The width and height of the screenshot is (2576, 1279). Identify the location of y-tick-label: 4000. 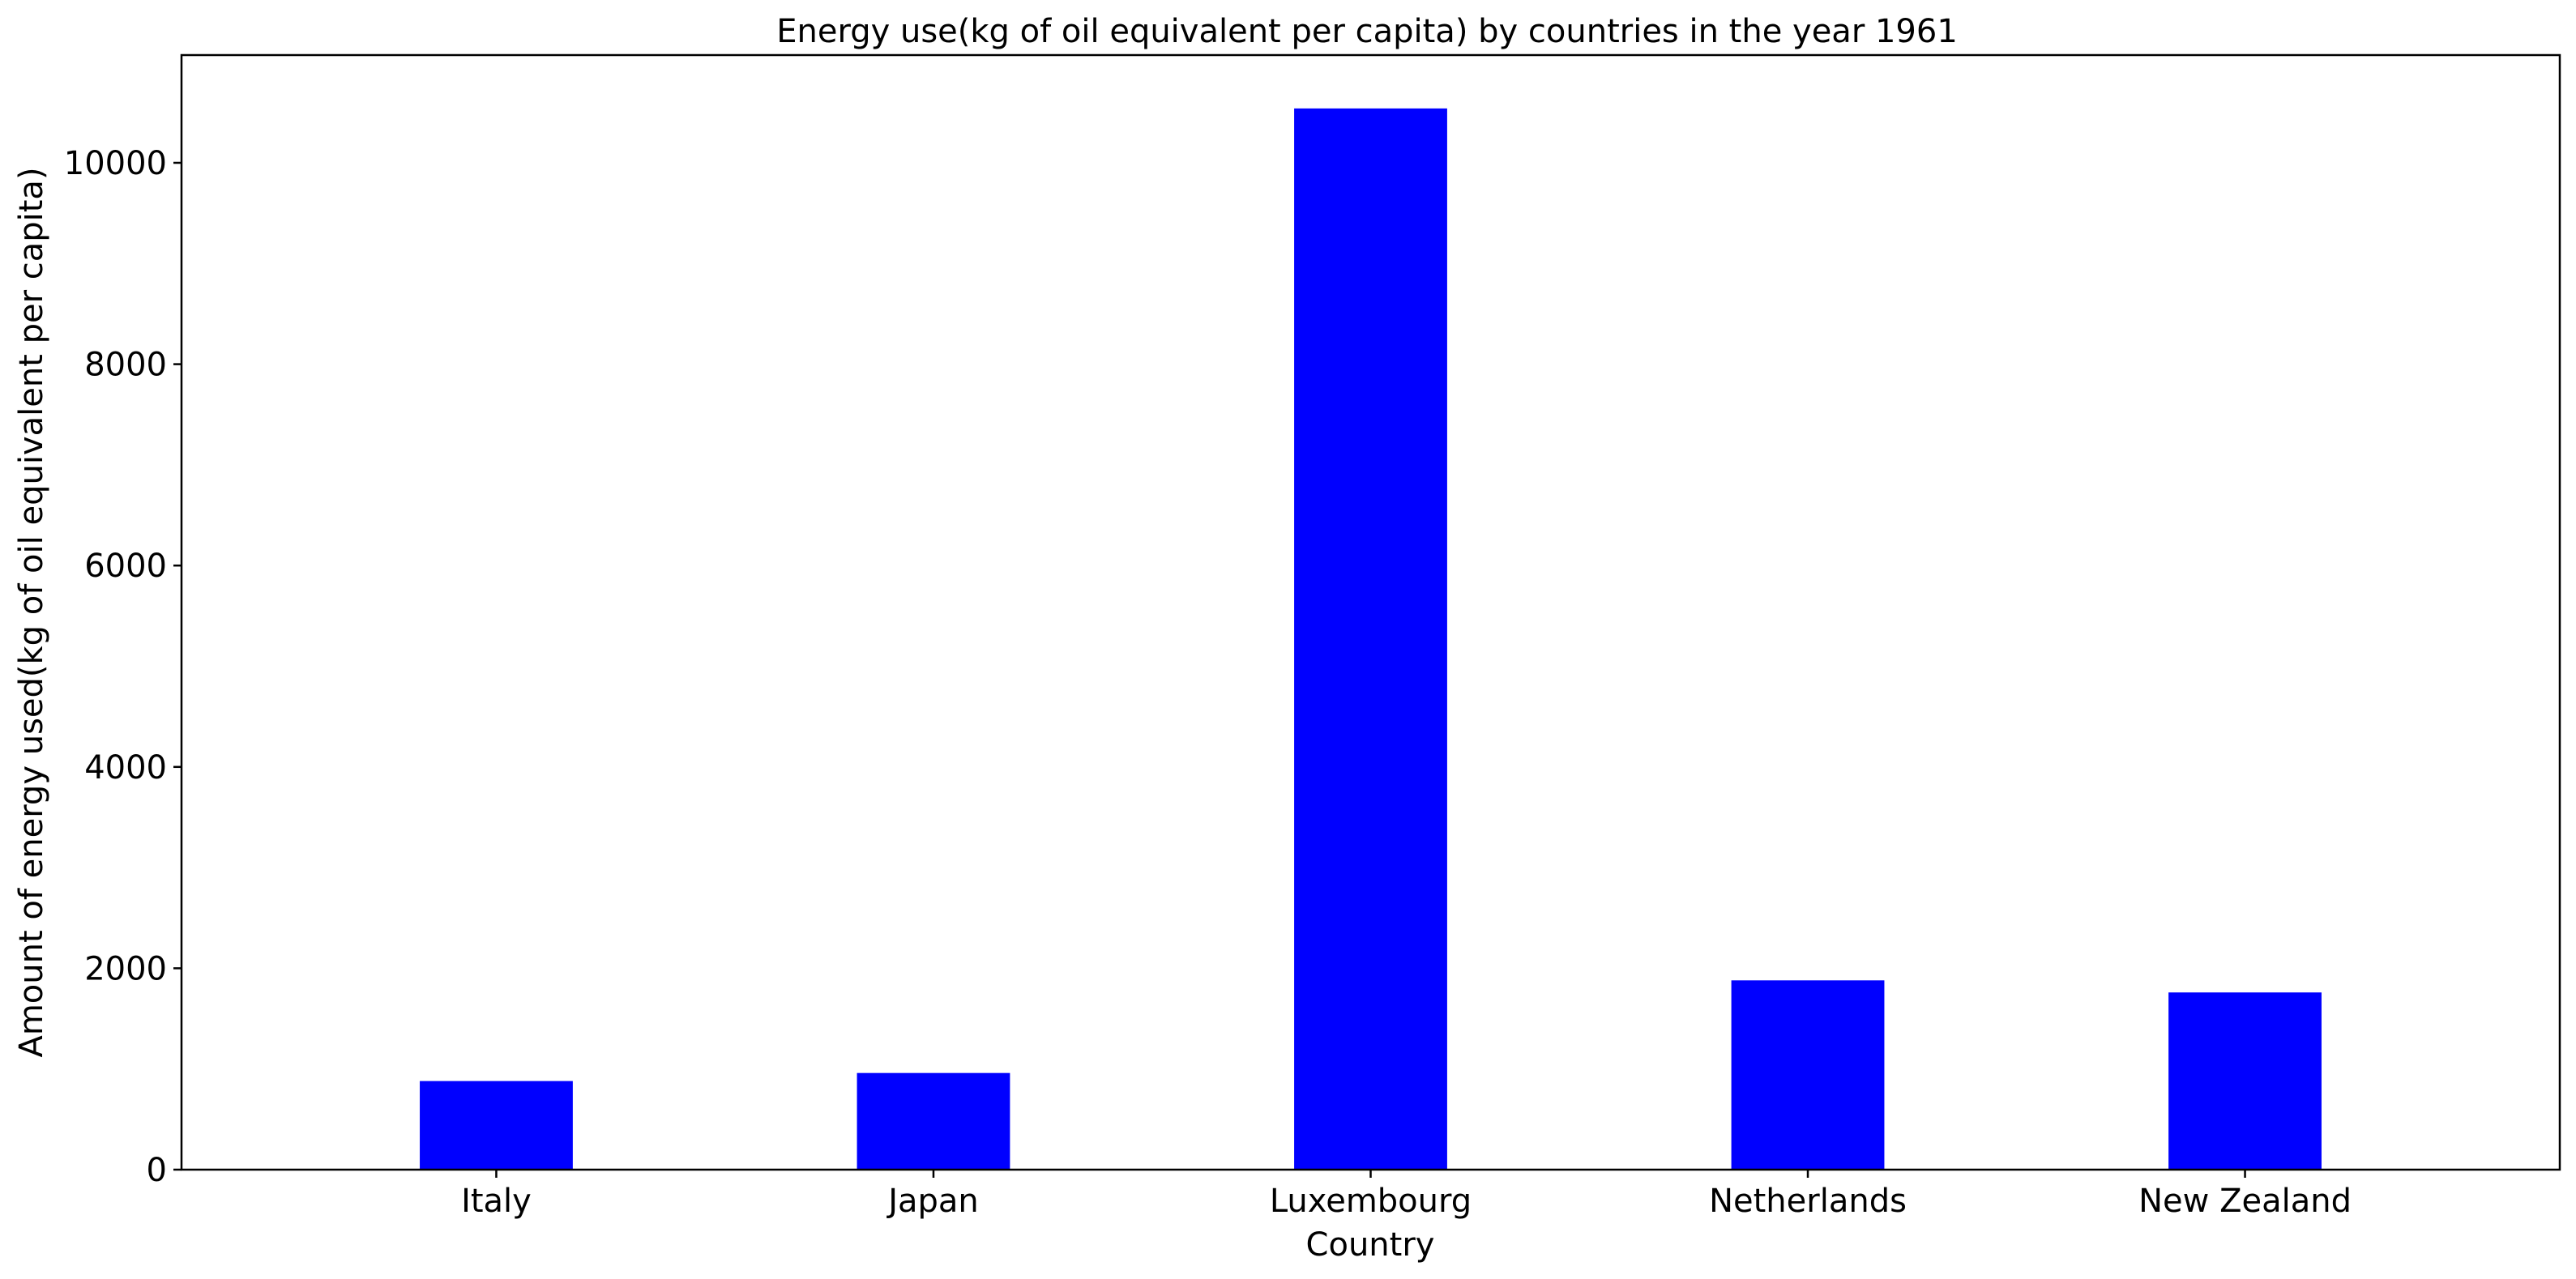
(125, 768).